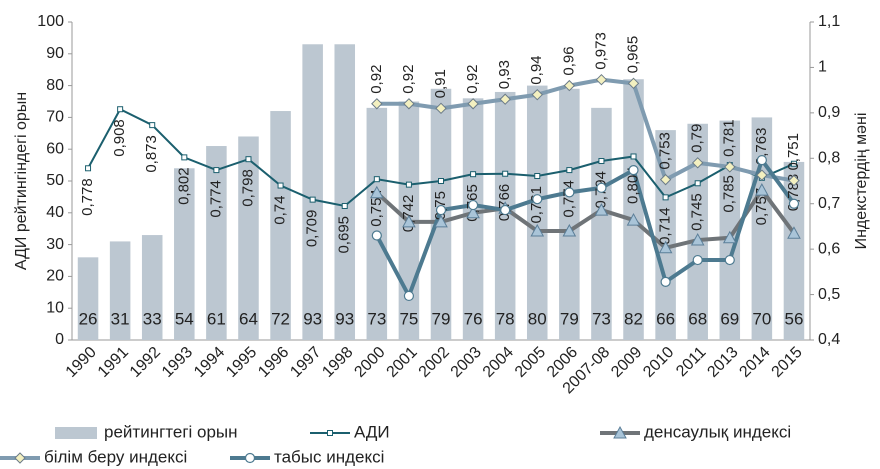 Image resolution: width=880 pixels, height=469 pixels. I want to click on data-label: 0,873, so click(151, 154).